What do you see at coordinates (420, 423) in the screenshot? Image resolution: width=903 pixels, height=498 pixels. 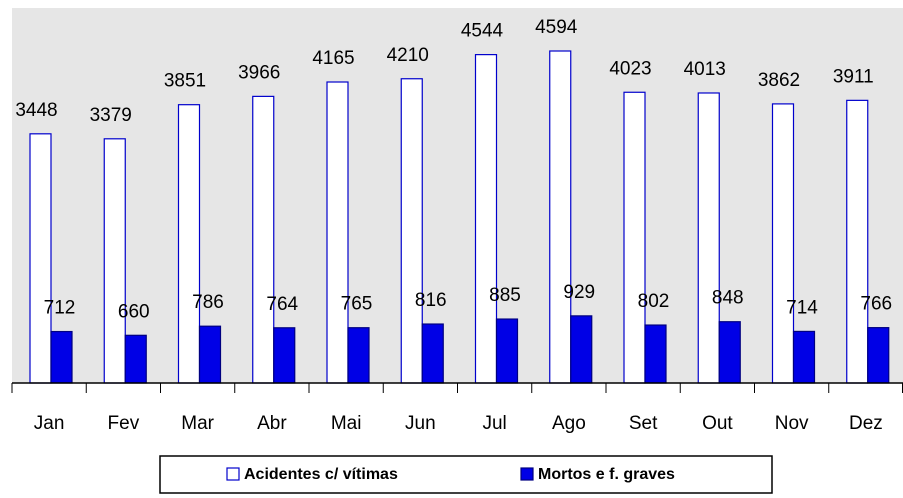 I see `x-tick-label: Jun` at bounding box center [420, 423].